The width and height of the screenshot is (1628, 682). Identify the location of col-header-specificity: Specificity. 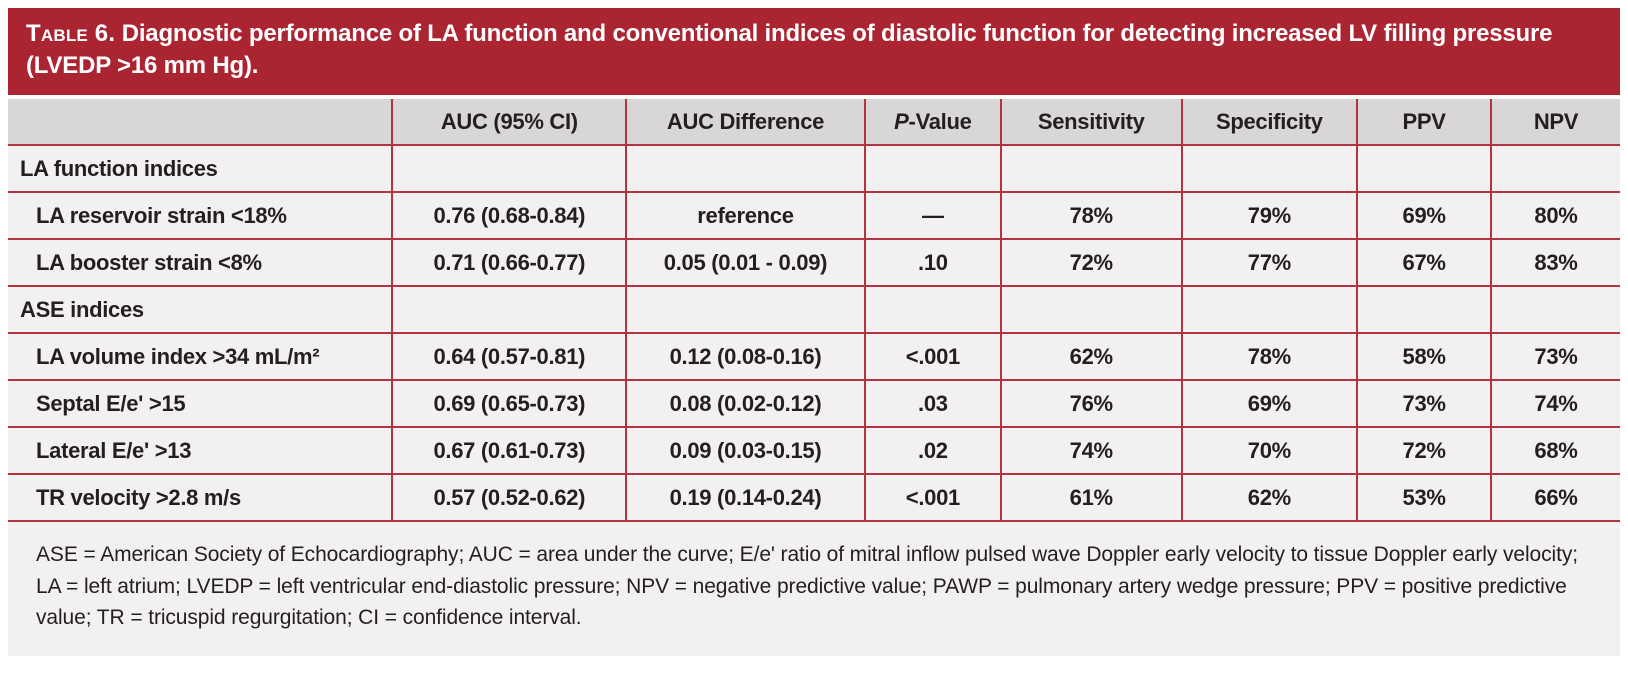
(1269, 122).